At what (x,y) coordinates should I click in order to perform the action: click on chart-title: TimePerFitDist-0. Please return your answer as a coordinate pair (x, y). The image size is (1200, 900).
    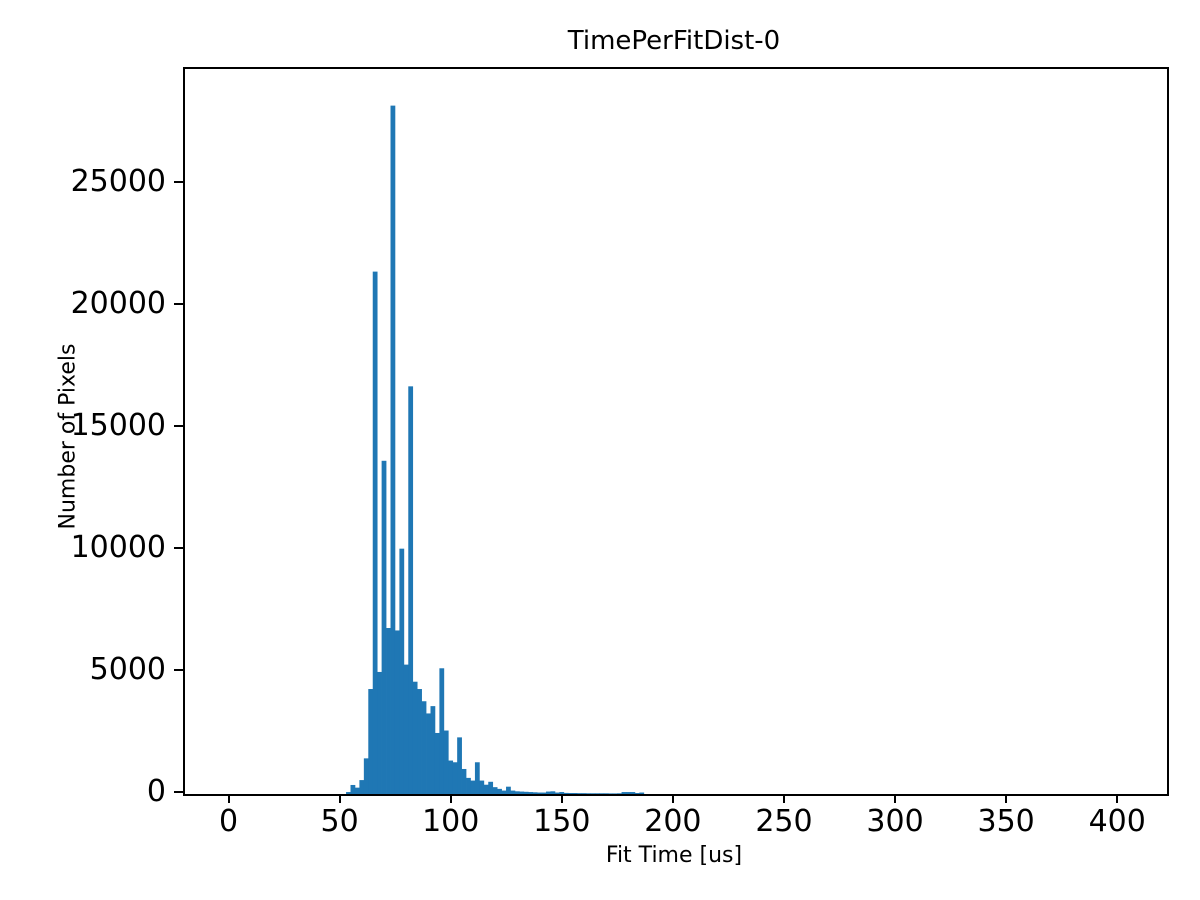
    Looking at the image, I should click on (674, 41).